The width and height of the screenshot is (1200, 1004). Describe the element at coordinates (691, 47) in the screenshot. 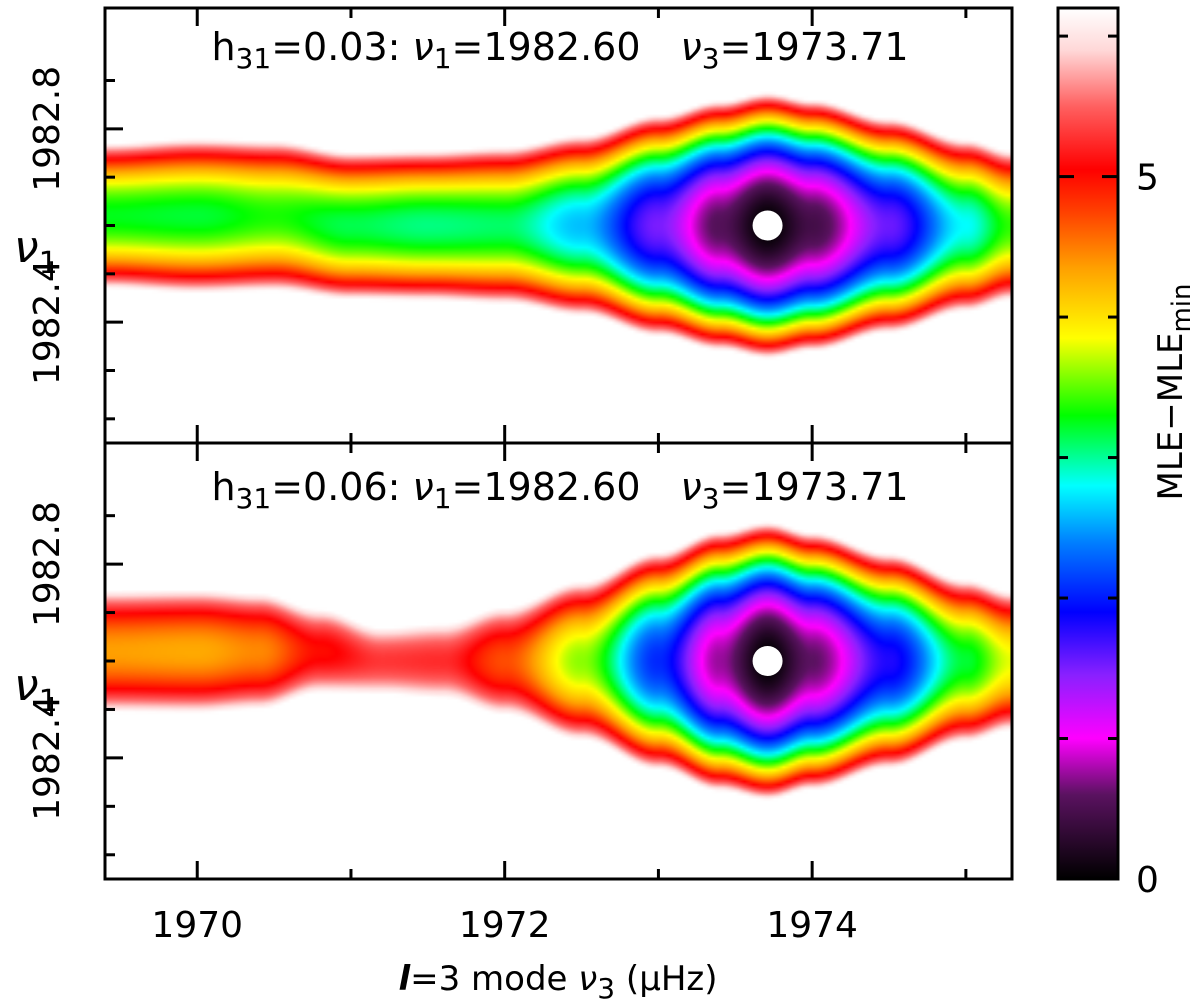

I see `top-nu3-symbol: ν` at that location.